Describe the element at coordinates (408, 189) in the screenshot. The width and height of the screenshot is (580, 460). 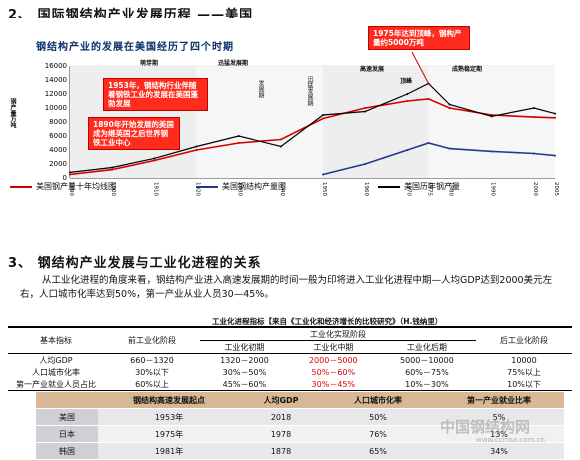
I see `x-tick-label: 1970` at that location.